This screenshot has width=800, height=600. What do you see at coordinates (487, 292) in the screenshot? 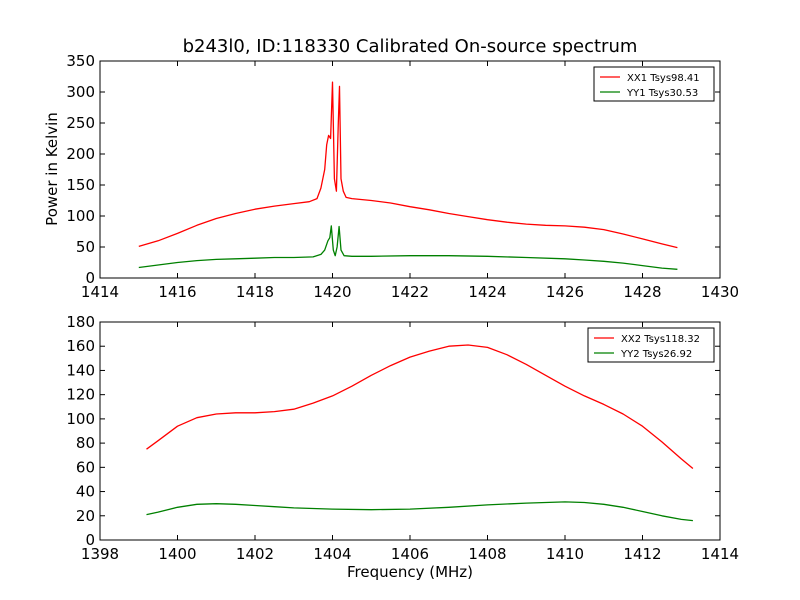
I see `x-tick-label: 1424` at bounding box center [487, 292].